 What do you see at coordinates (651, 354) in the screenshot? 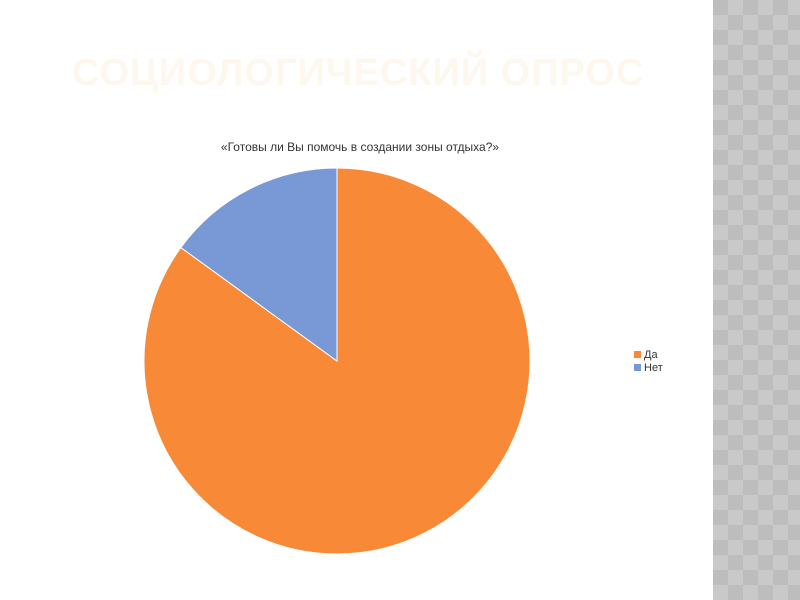
I see `legend-label: Да` at bounding box center [651, 354].